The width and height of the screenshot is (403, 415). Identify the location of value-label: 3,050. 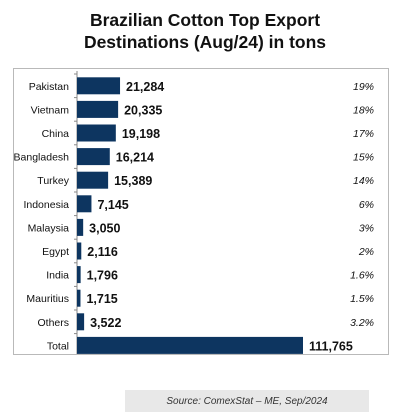
(104, 228).